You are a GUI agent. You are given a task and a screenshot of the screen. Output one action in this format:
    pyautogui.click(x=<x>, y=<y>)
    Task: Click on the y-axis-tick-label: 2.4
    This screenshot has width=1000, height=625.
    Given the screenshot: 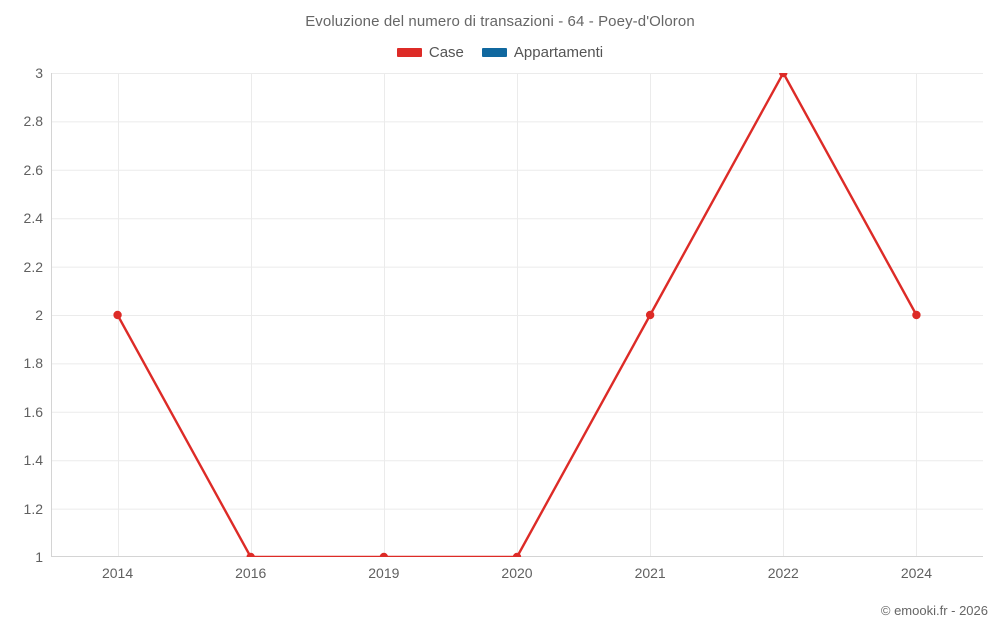 What is the action you would take?
    pyautogui.click(x=33, y=218)
    